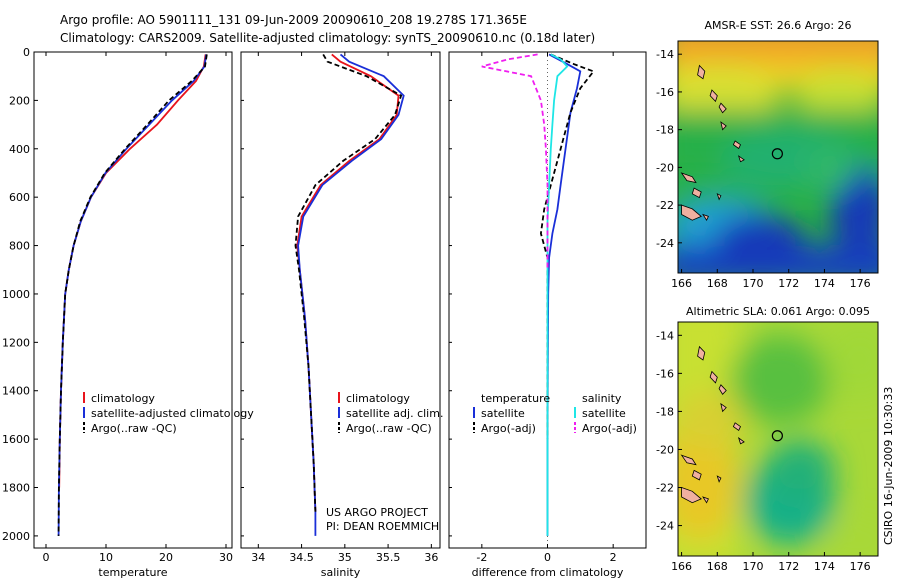  What do you see at coordinates (19, 197) in the screenshot?
I see `temperature-y-tick-label: 600` at bounding box center [19, 197].